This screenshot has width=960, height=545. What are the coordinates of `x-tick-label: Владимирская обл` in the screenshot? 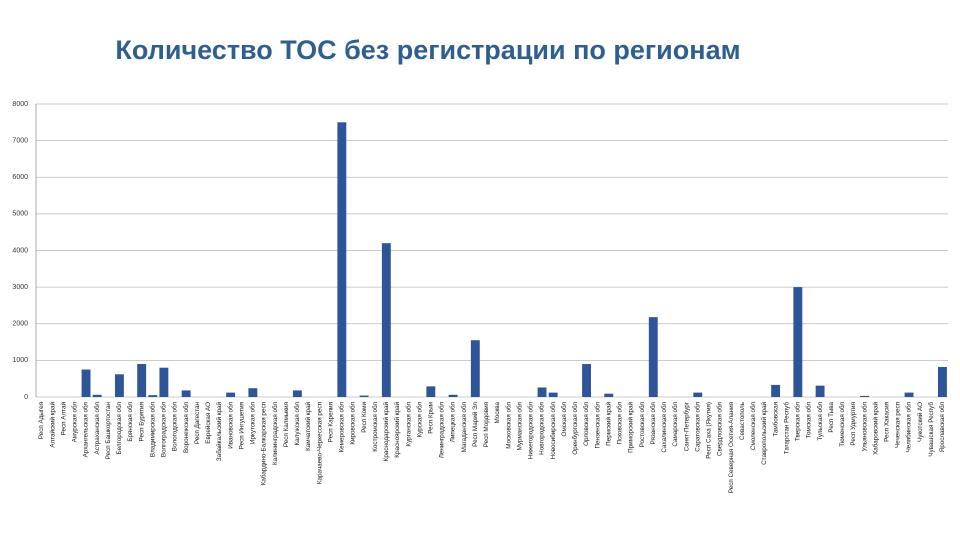 It's located at (152, 429).